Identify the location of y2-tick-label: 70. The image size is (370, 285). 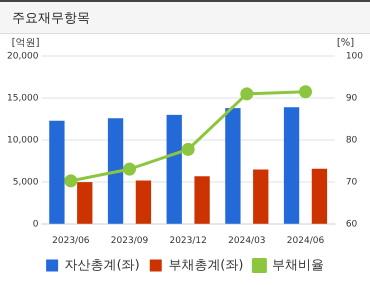
(352, 182).